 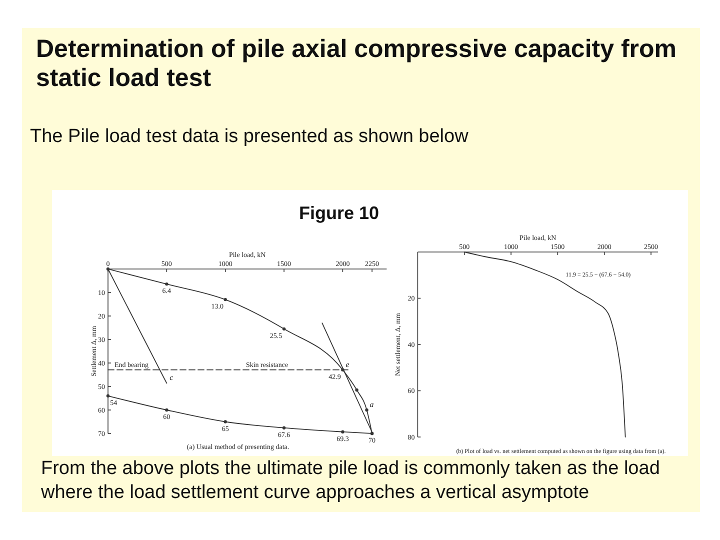 What do you see at coordinates (348, 364) in the screenshot?
I see `annotation: e` at bounding box center [348, 364].